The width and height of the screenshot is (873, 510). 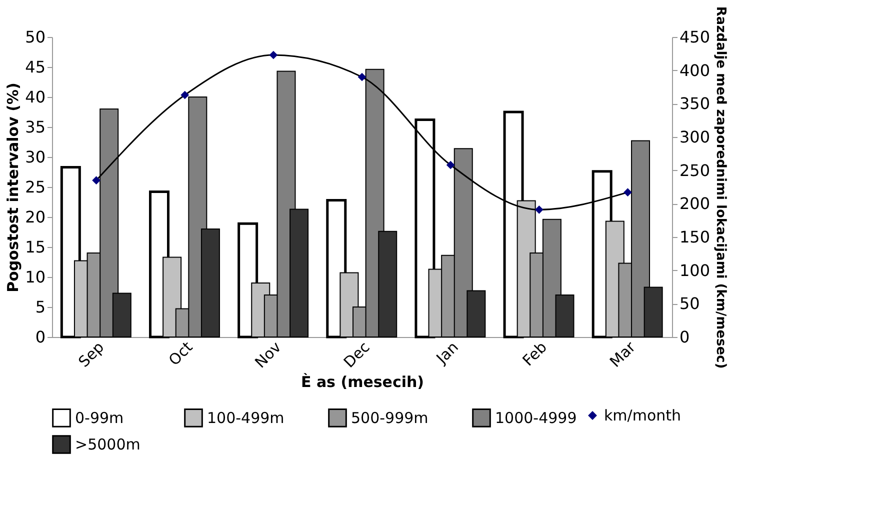 What do you see at coordinates (107, 445) in the screenshot?
I see `legend-label: >5000m` at bounding box center [107, 445].